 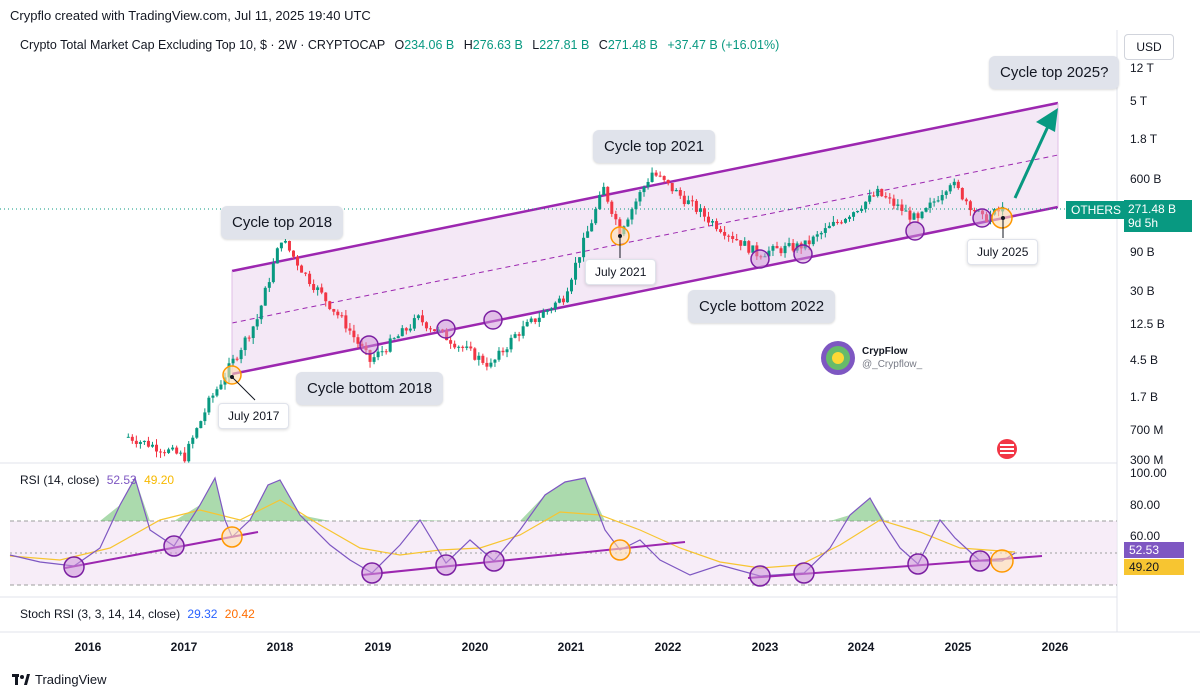 What do you see at coordinates (1007, 449) in the screenshot?
I see `flag-icon` at bounding box center [1007, 449].